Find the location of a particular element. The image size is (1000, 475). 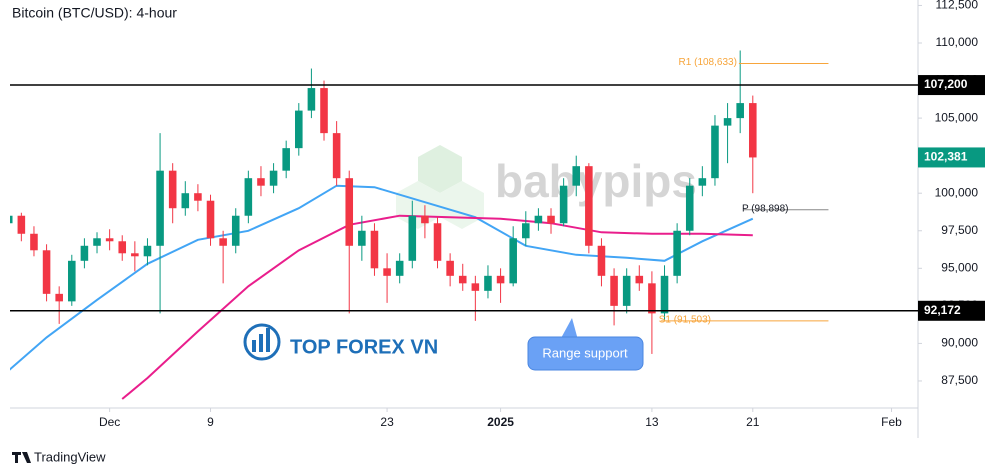

y-tick-label: 87,500 is located at coordinates (959, 380).